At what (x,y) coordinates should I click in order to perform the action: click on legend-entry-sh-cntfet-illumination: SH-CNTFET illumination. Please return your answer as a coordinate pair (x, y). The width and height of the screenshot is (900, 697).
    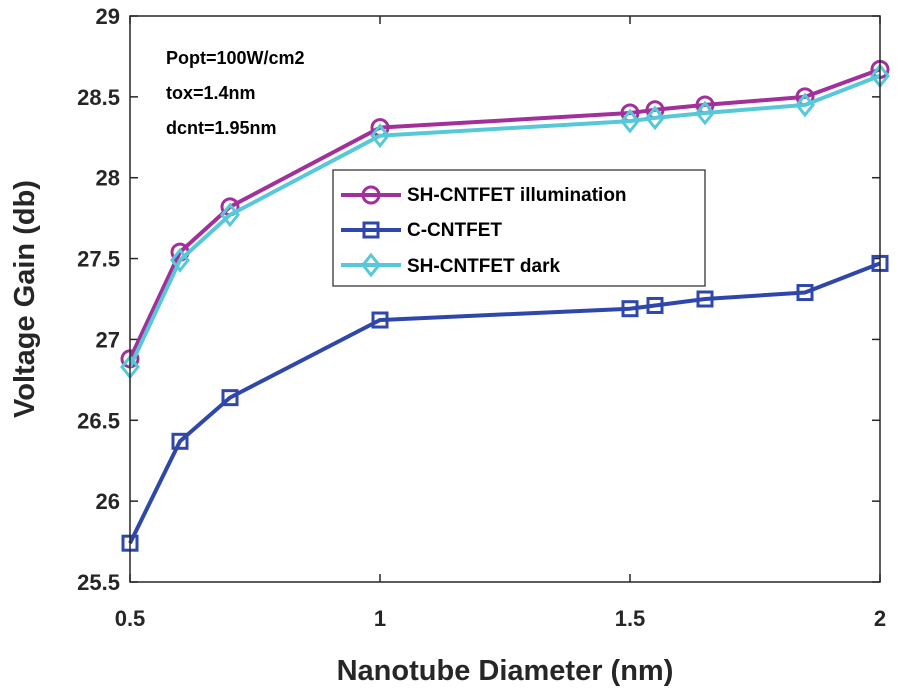
    Looking at the image, I should click on (517, 195).